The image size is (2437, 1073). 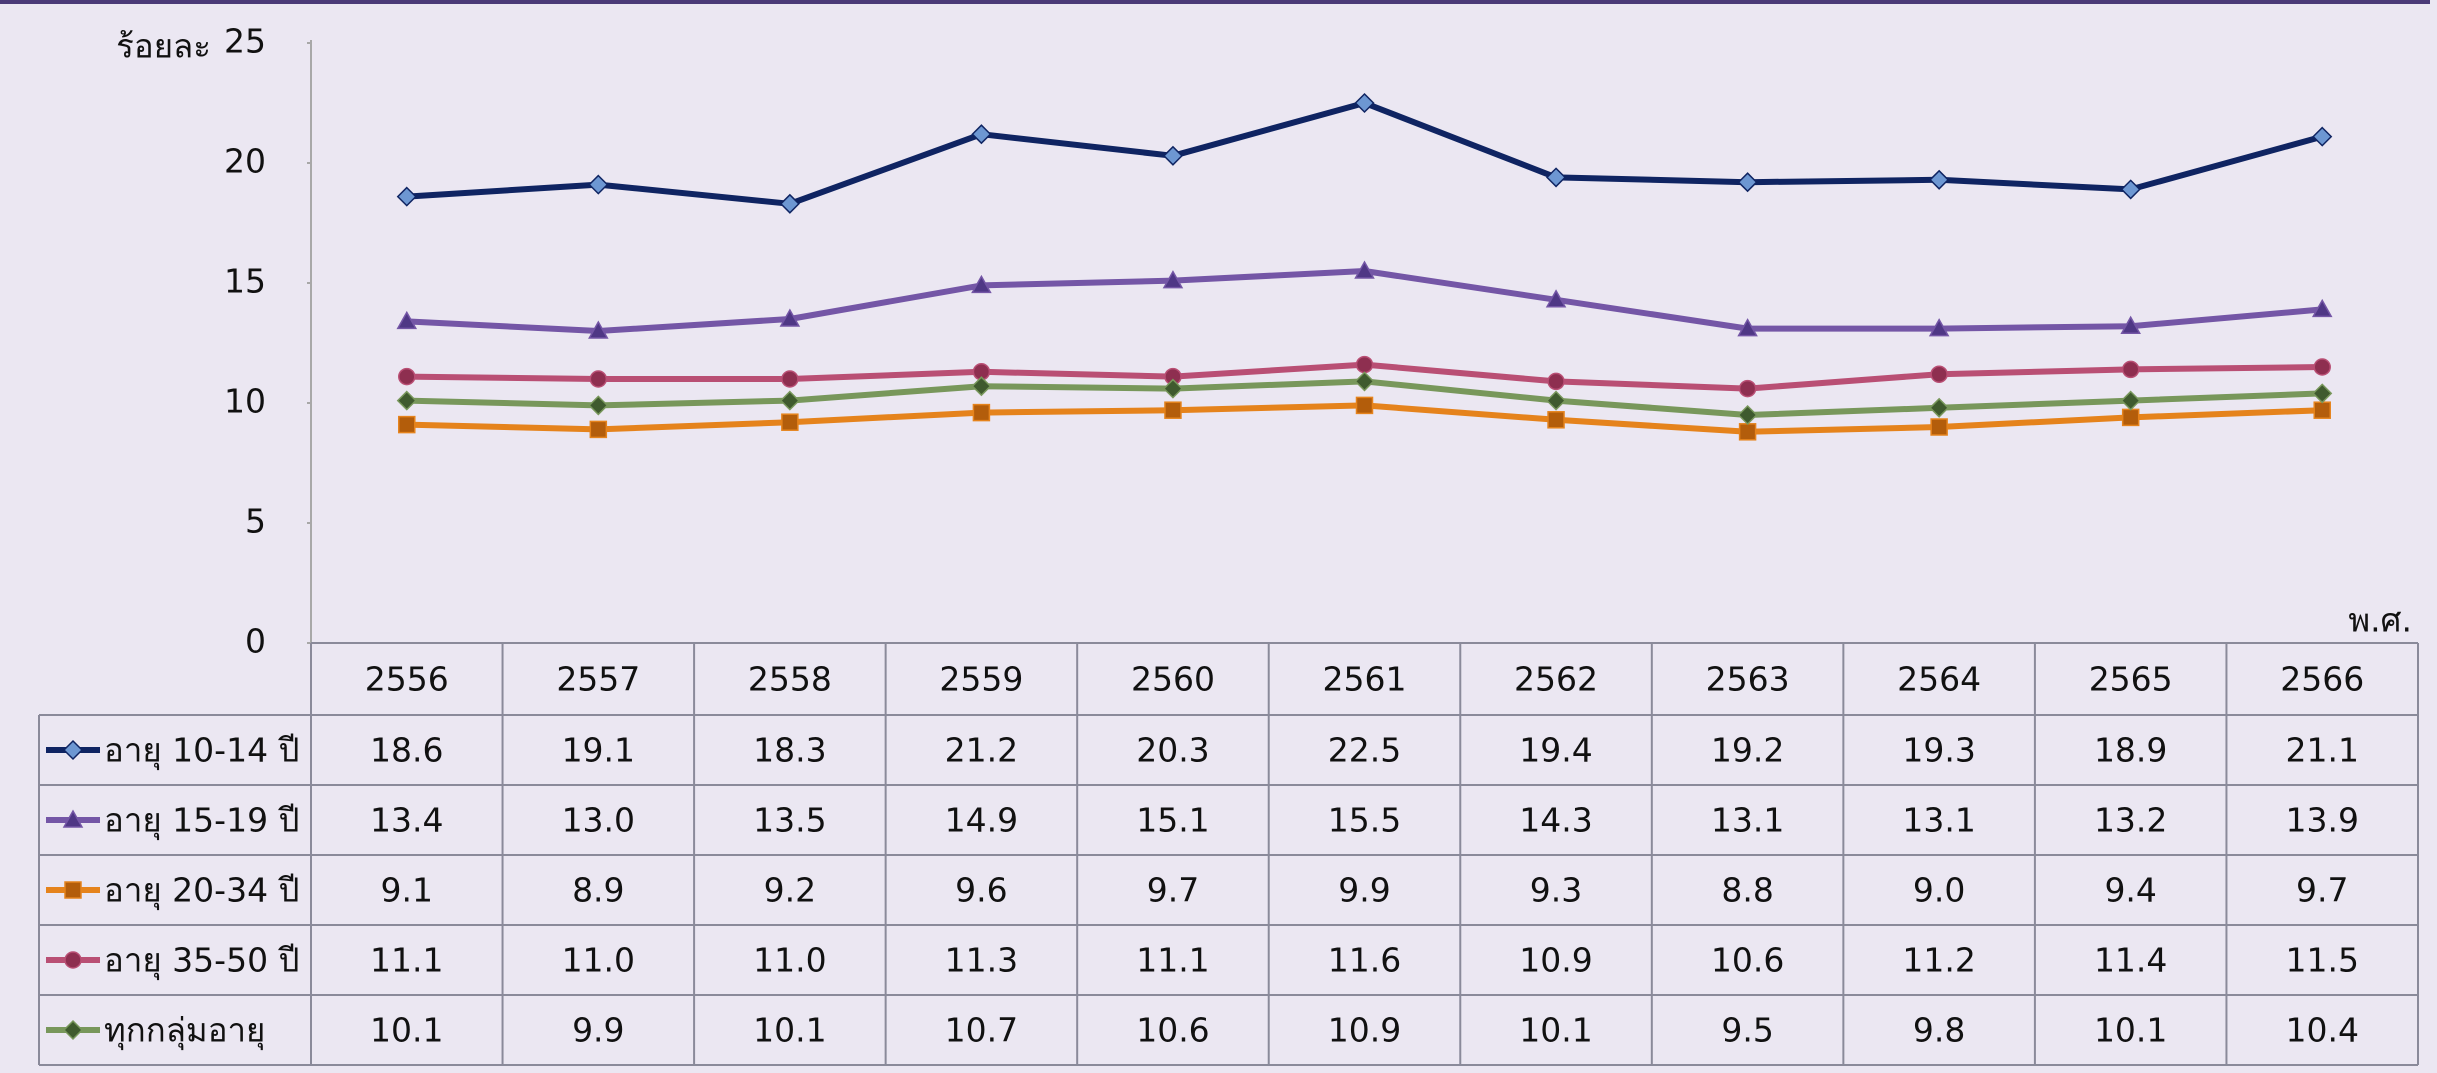 What do you see at coordinates (981, 1030) in the screenshot?
I see `table-value: 10.7` at bounding box center [981, 1030].